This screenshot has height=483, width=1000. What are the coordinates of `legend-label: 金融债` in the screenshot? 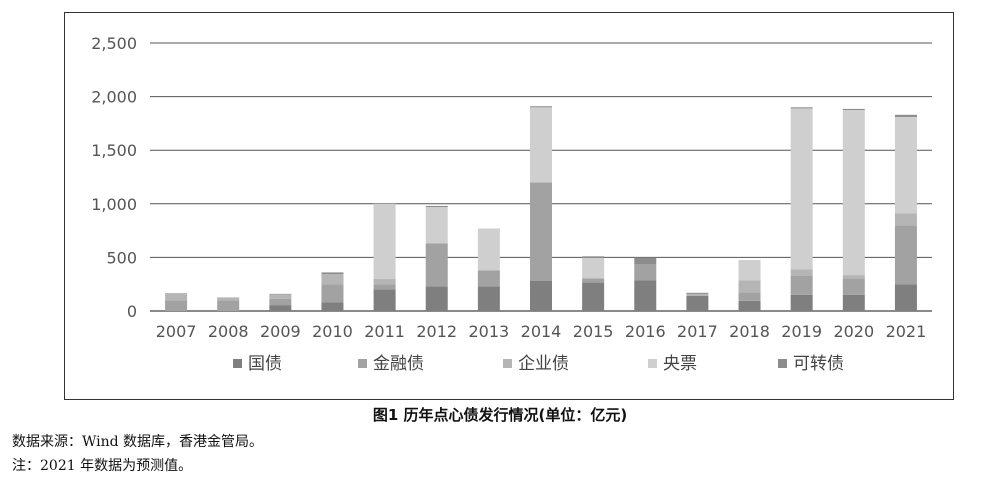 It's located at (398, 364).